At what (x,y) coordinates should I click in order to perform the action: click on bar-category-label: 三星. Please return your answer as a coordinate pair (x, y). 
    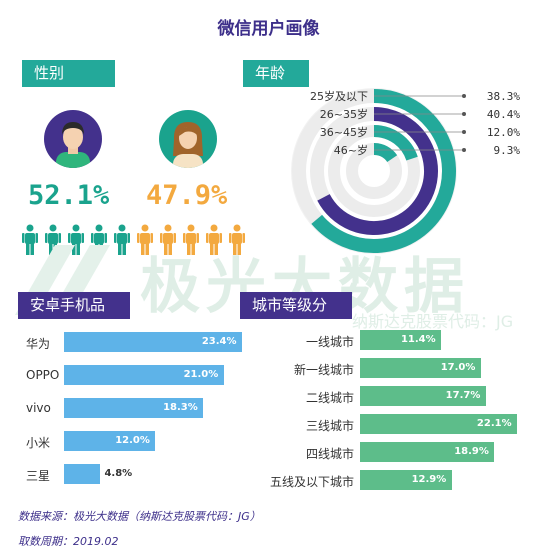
    Looking at the image, I should click on (38, 476).